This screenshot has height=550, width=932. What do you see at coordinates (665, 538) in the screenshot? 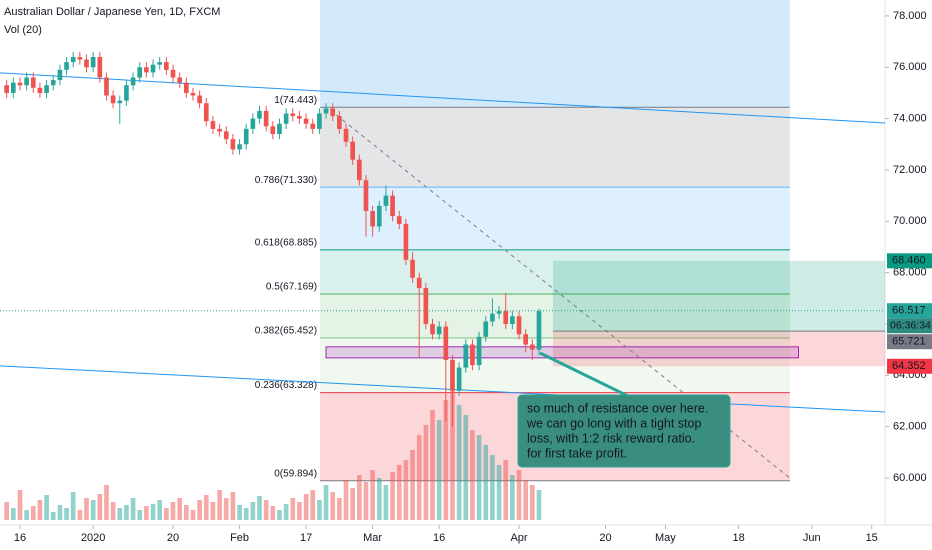
I see `x-tick-label: May` at bounding box center [665, 538].